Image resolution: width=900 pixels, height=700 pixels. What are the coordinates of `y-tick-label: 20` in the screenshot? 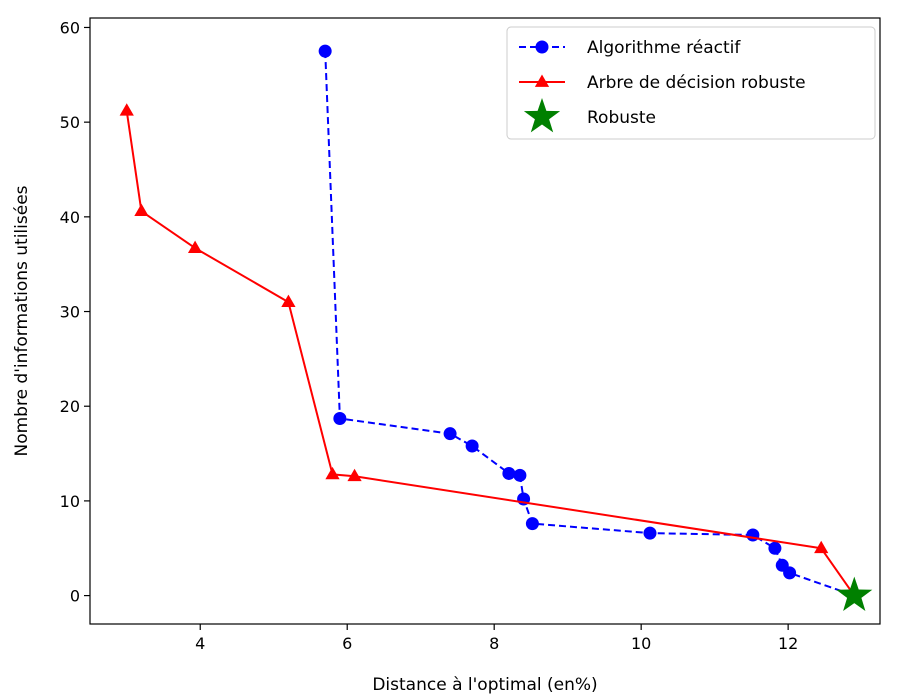 It's located at (70, 406).